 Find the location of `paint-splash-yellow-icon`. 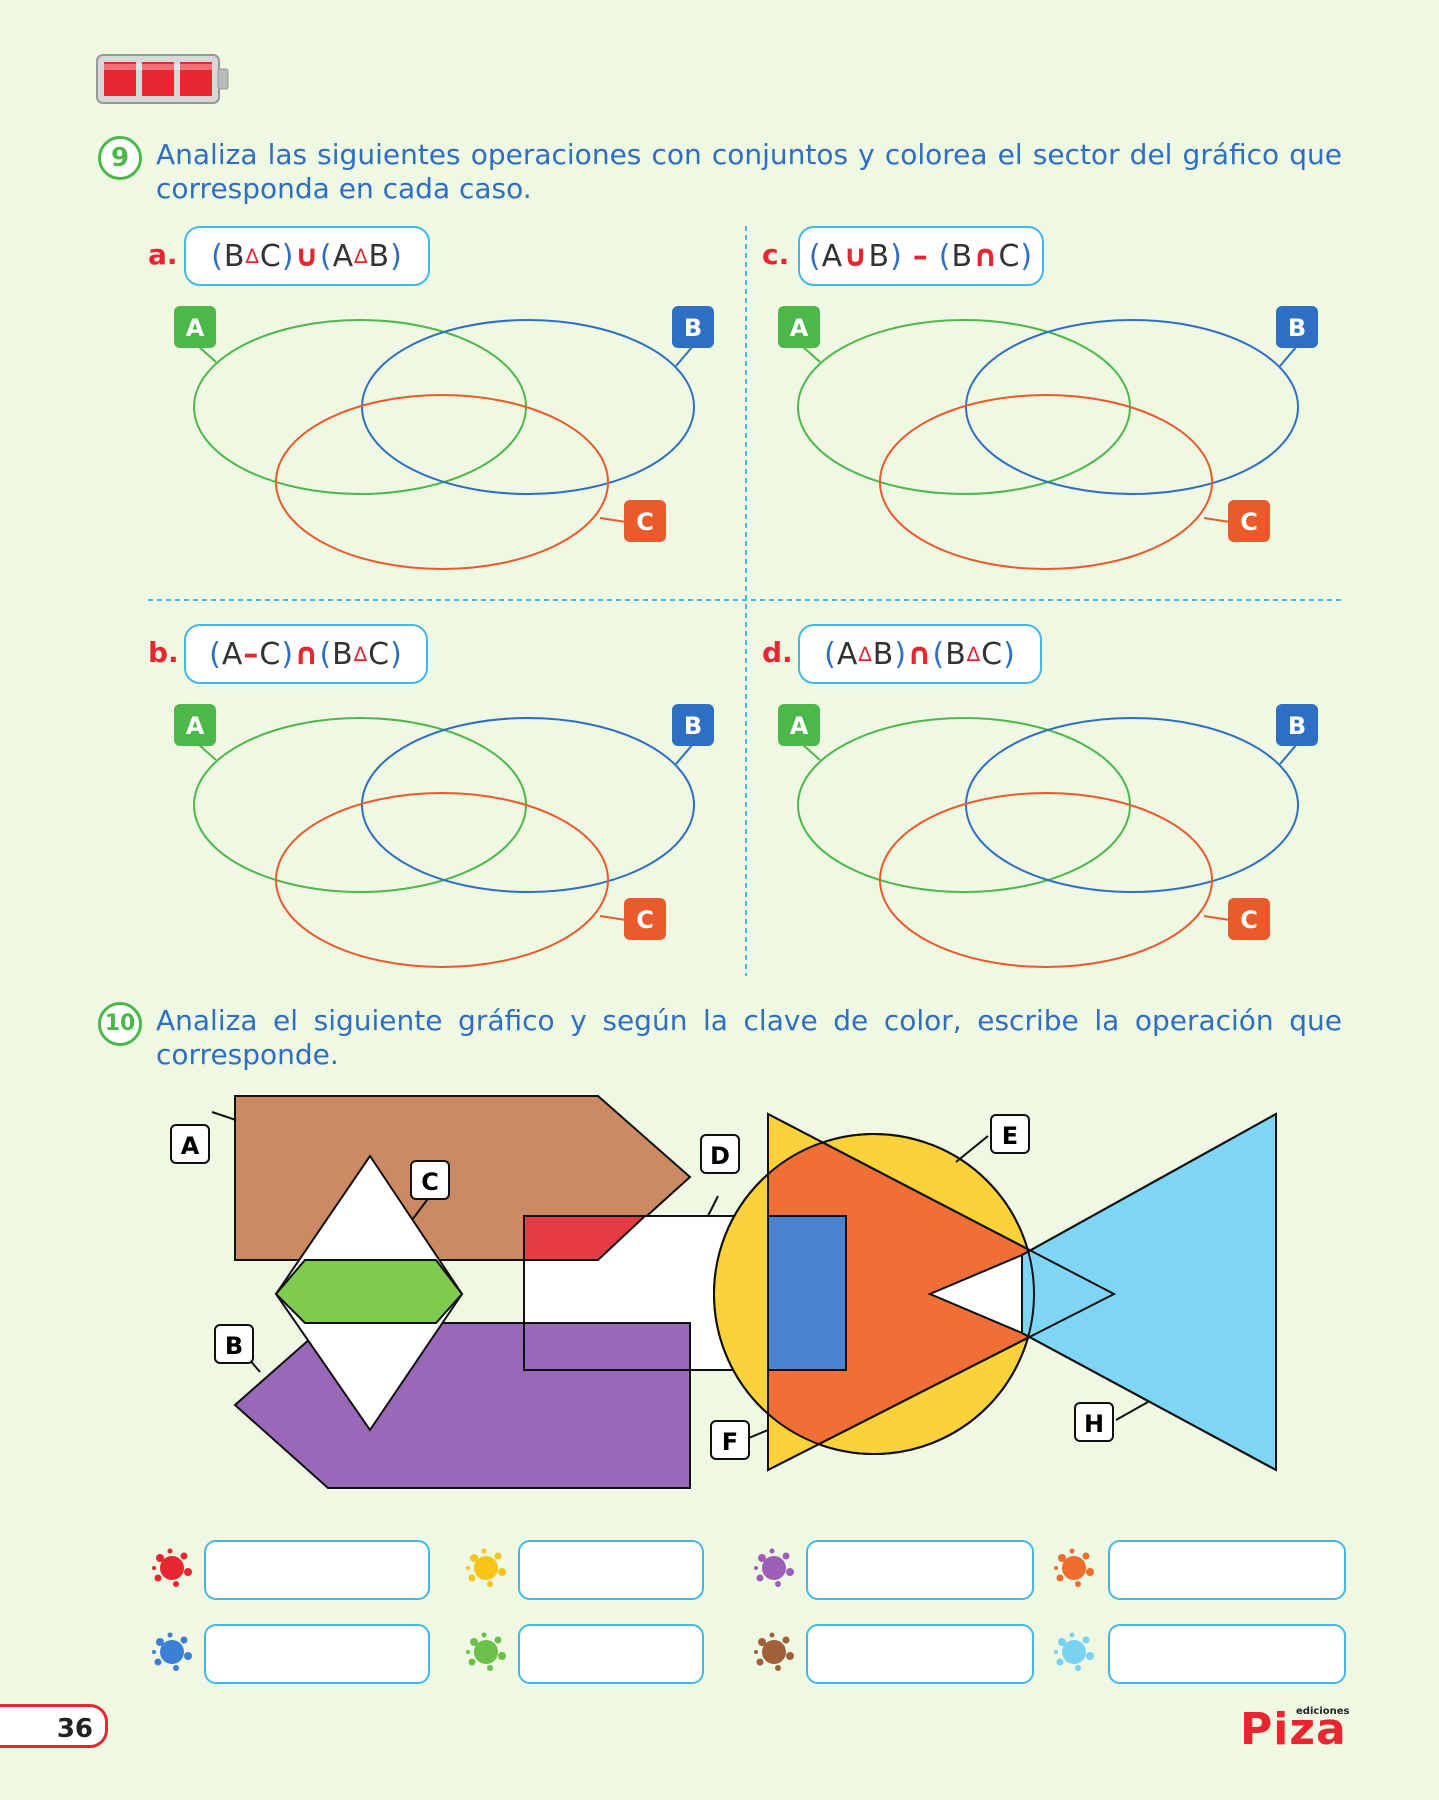

paint-splash-yellow-icon is located at coordinates (486, 1567).